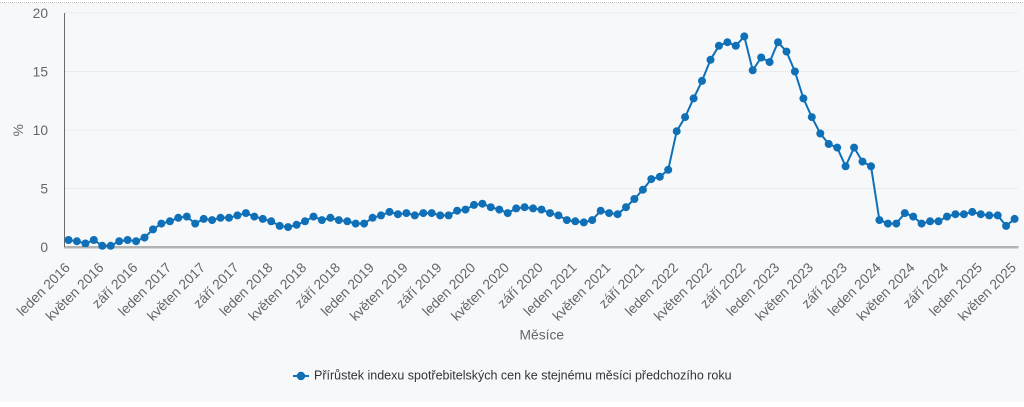 The width and height of the screenshot is (1024, 407). Describe the element at coordinates (44, 247) in the screenshot. I see `svg-text: 0` at that location.